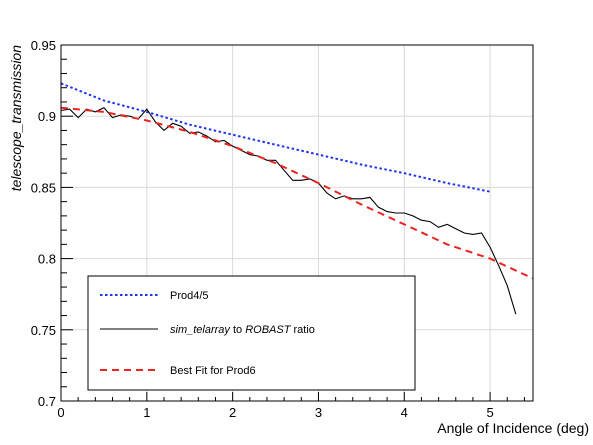 Image resolution: width=593 pixels, height=445 pixels. Describe the element at coordinates (404, 412) in the screenshot. I see `x-tick-label: 4` at that location.